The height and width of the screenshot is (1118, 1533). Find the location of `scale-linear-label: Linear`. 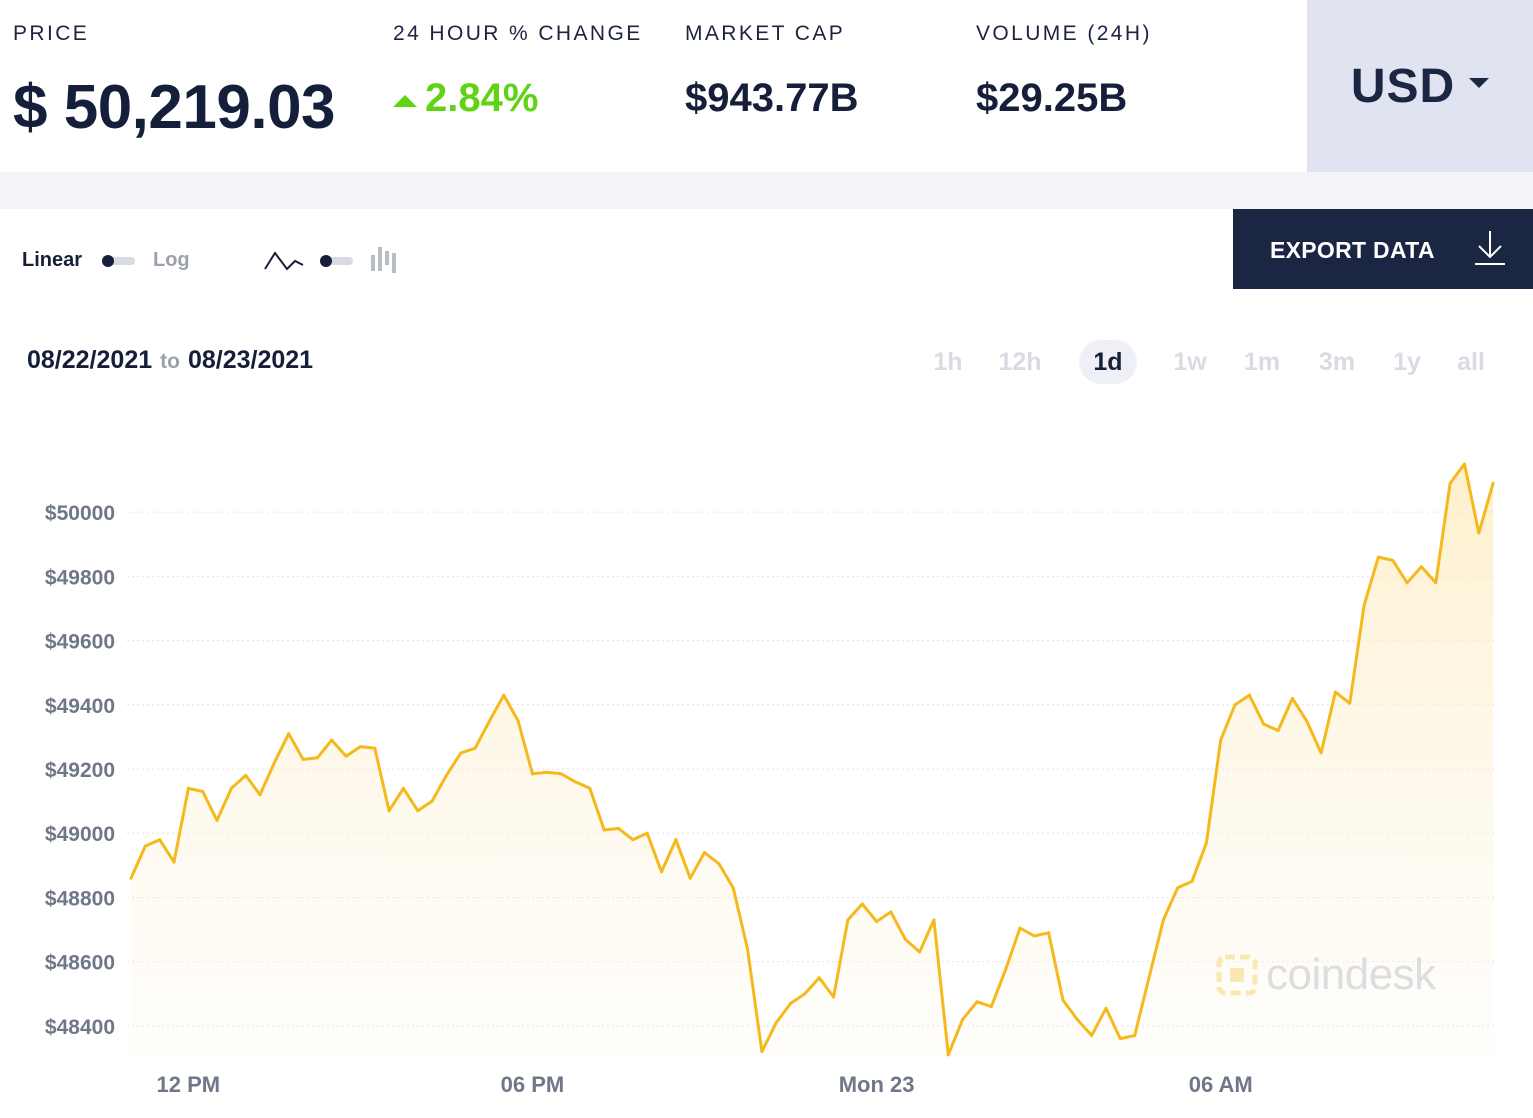

scale-linear-label: Linear is located at coordinates (52, 260).